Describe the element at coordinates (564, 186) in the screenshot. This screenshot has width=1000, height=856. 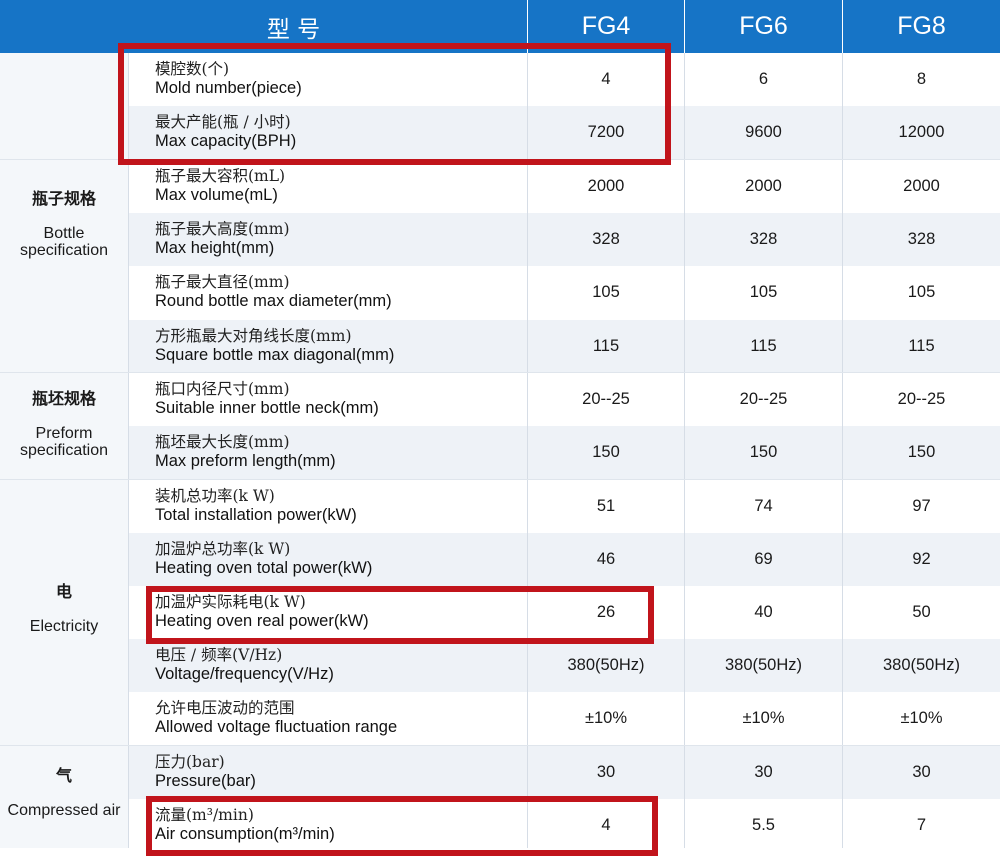
I see `table-row: 瓶子最大容积(mL) Max volume(mL) 2000 2000 2000` at that location.